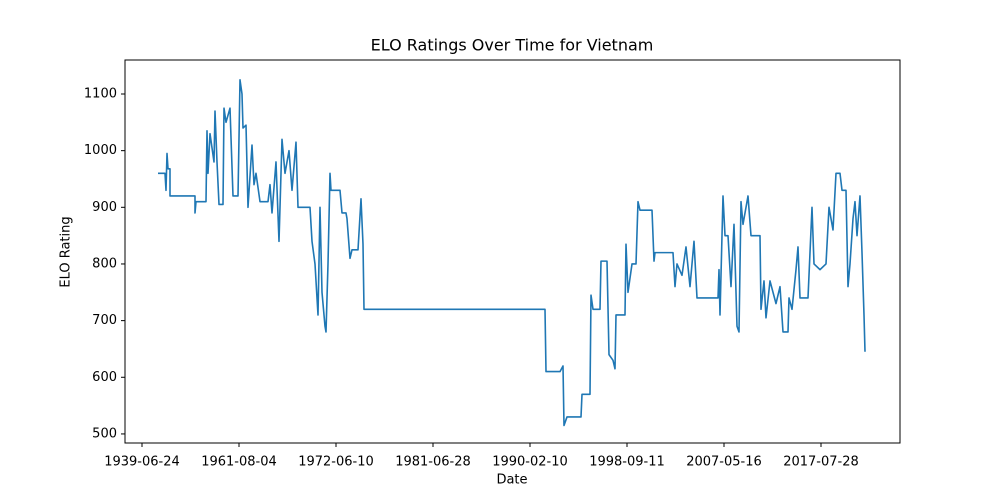 Image resolution: width=1000 pixels, height=504 pixels. What do you see at coordinates (239, 462) in the screenshot?
I see `x-tick-label: 1961-08-04` at bounding box center [239, 462].